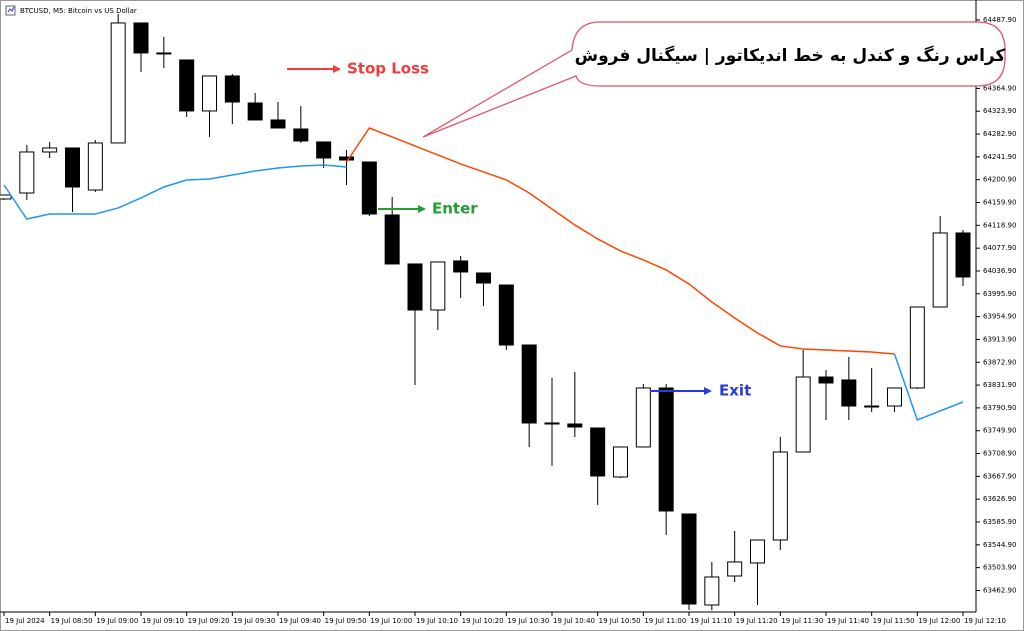  I want to click on x-tick-label: 19 Jul 09:50, so click(346, 621).